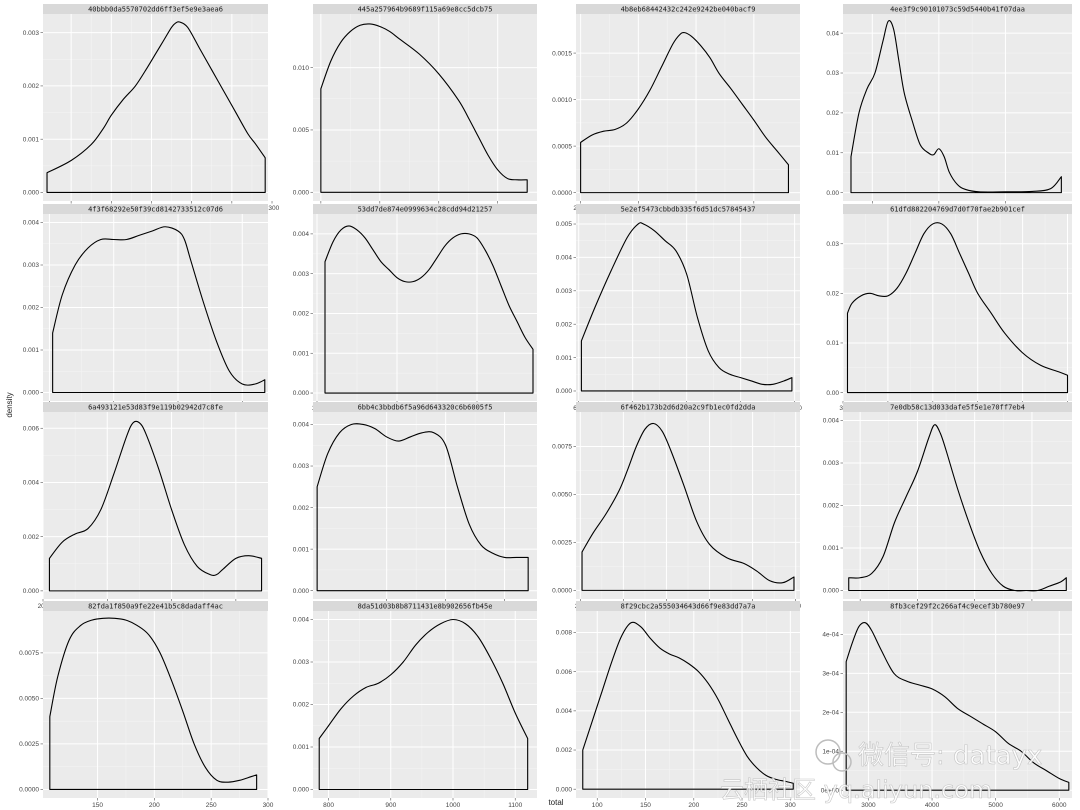 This screenshot has height=810, width=1080. What do you see at coordinates (425, 607) in the screenshot?
I see `facet-strip-label: 8da51d03b8b8711431e8b902656fb45e` at bounding box center [425, 607].